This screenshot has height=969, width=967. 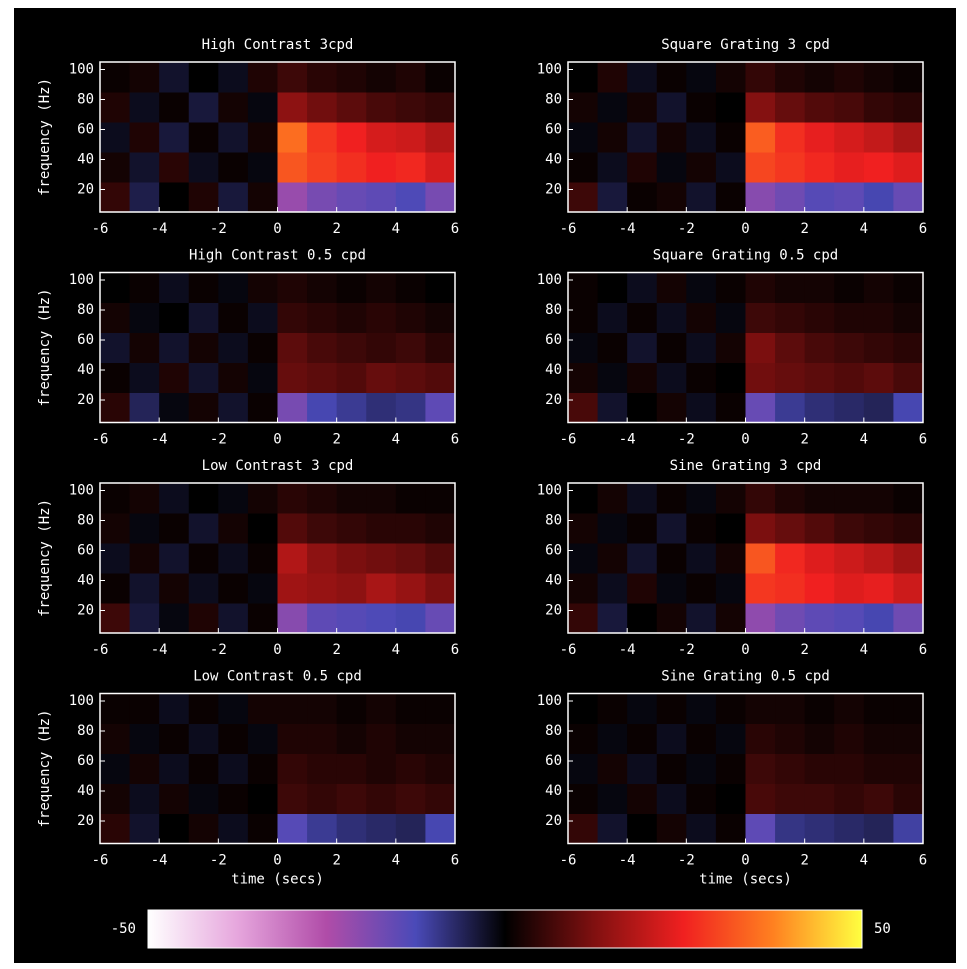 I want to click on y-tick-label: 20, so click(x=553, y=611).